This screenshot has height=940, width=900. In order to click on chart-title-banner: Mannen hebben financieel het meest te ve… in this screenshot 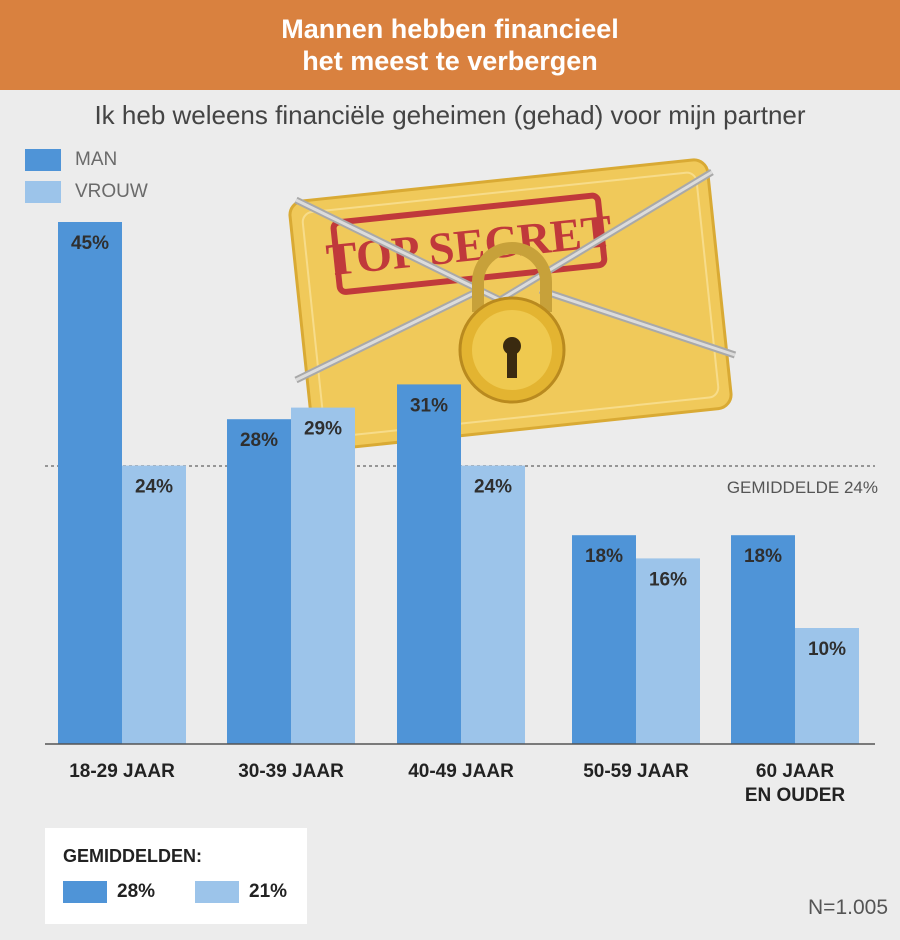, I will do `click(450, 45)`.